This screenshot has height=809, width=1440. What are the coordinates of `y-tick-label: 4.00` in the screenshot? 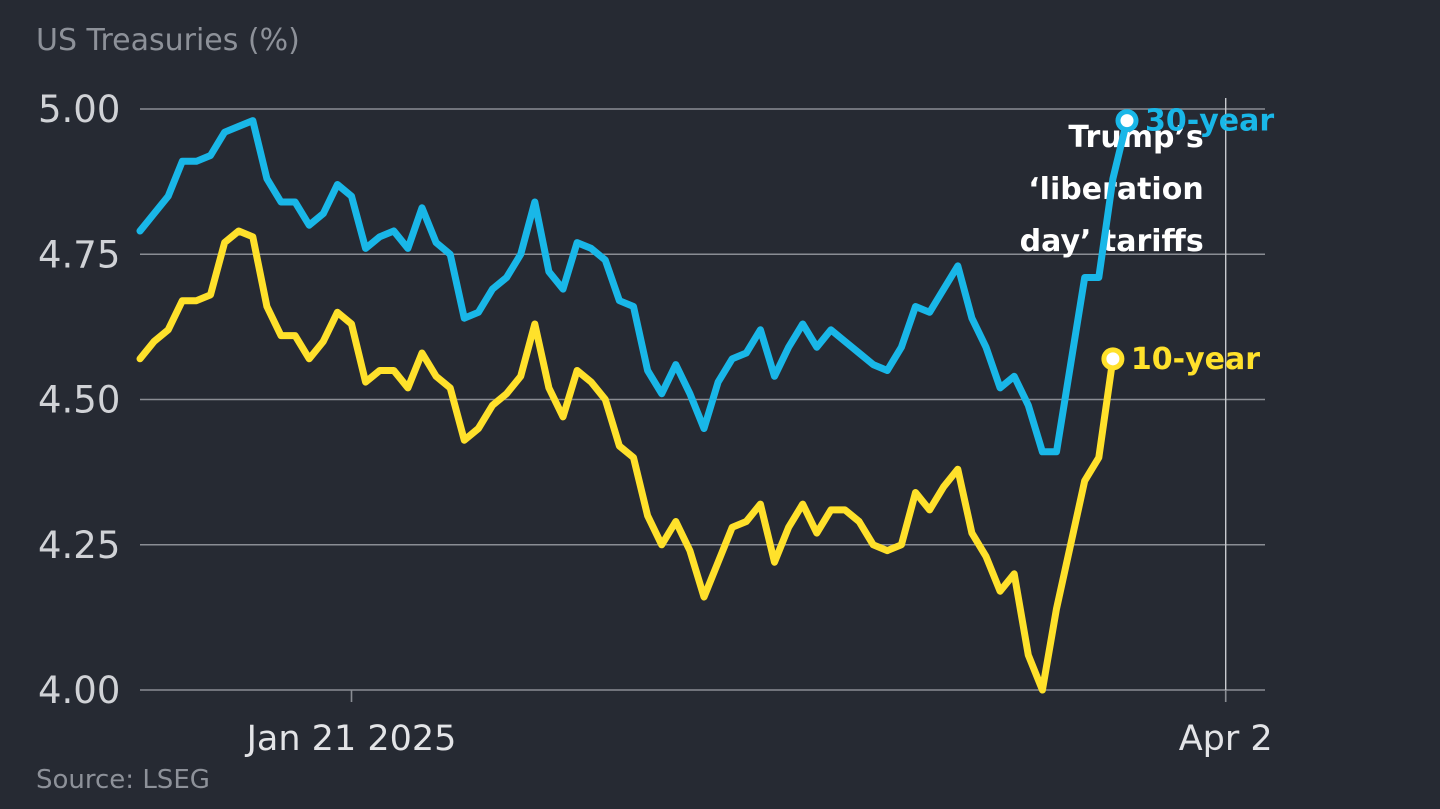 It's located at (79, 690).